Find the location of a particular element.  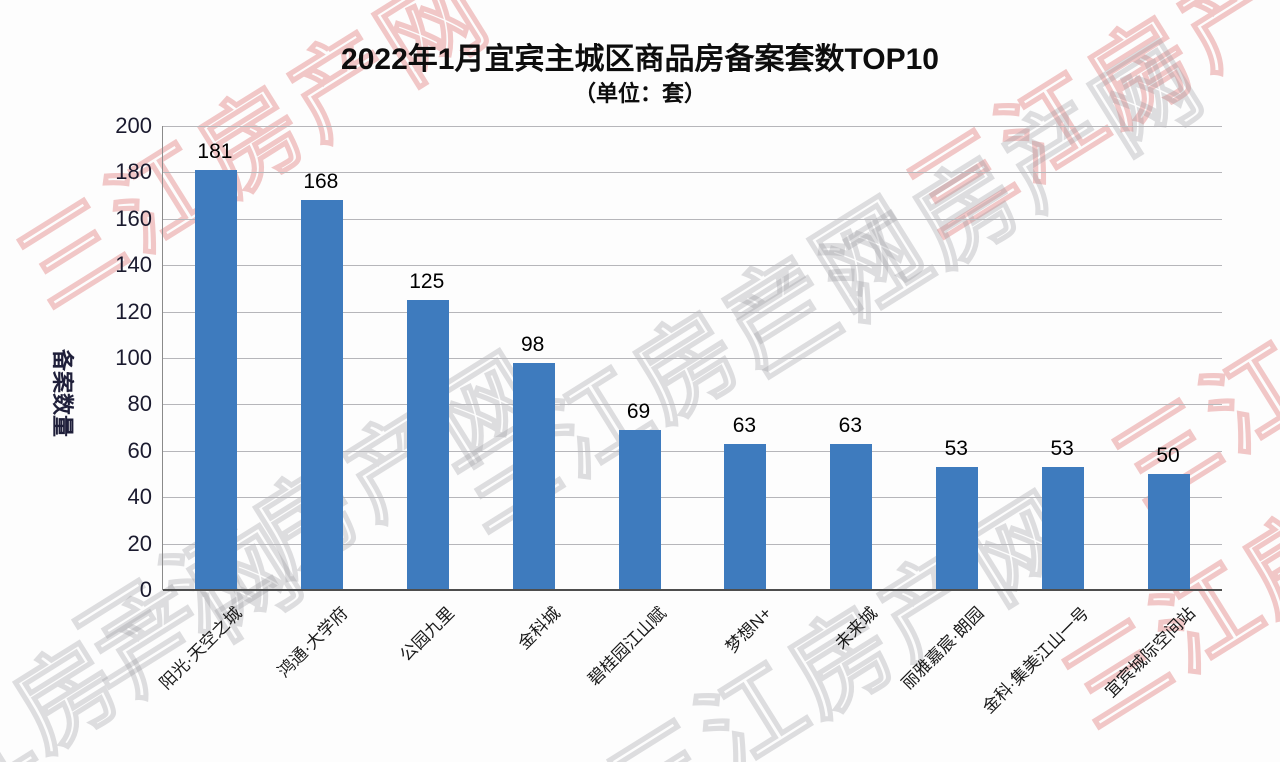

y-tick-label: 200 is located at coordinates (133, 125).